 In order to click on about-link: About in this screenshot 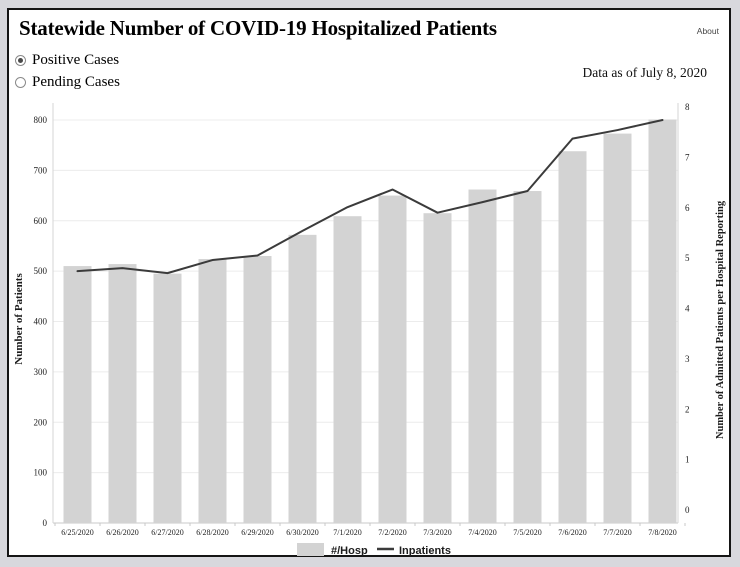, I will do `click(707, 31)`.